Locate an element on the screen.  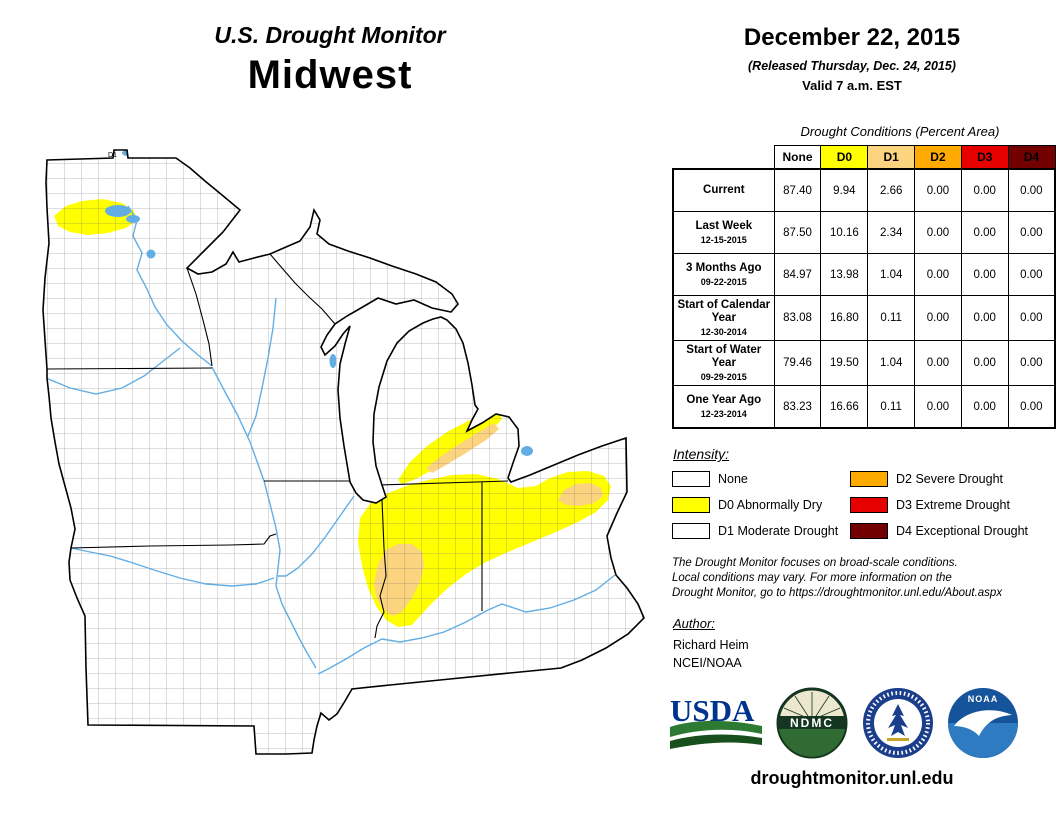
author-title: Author: is located at coordinates (694, 623).